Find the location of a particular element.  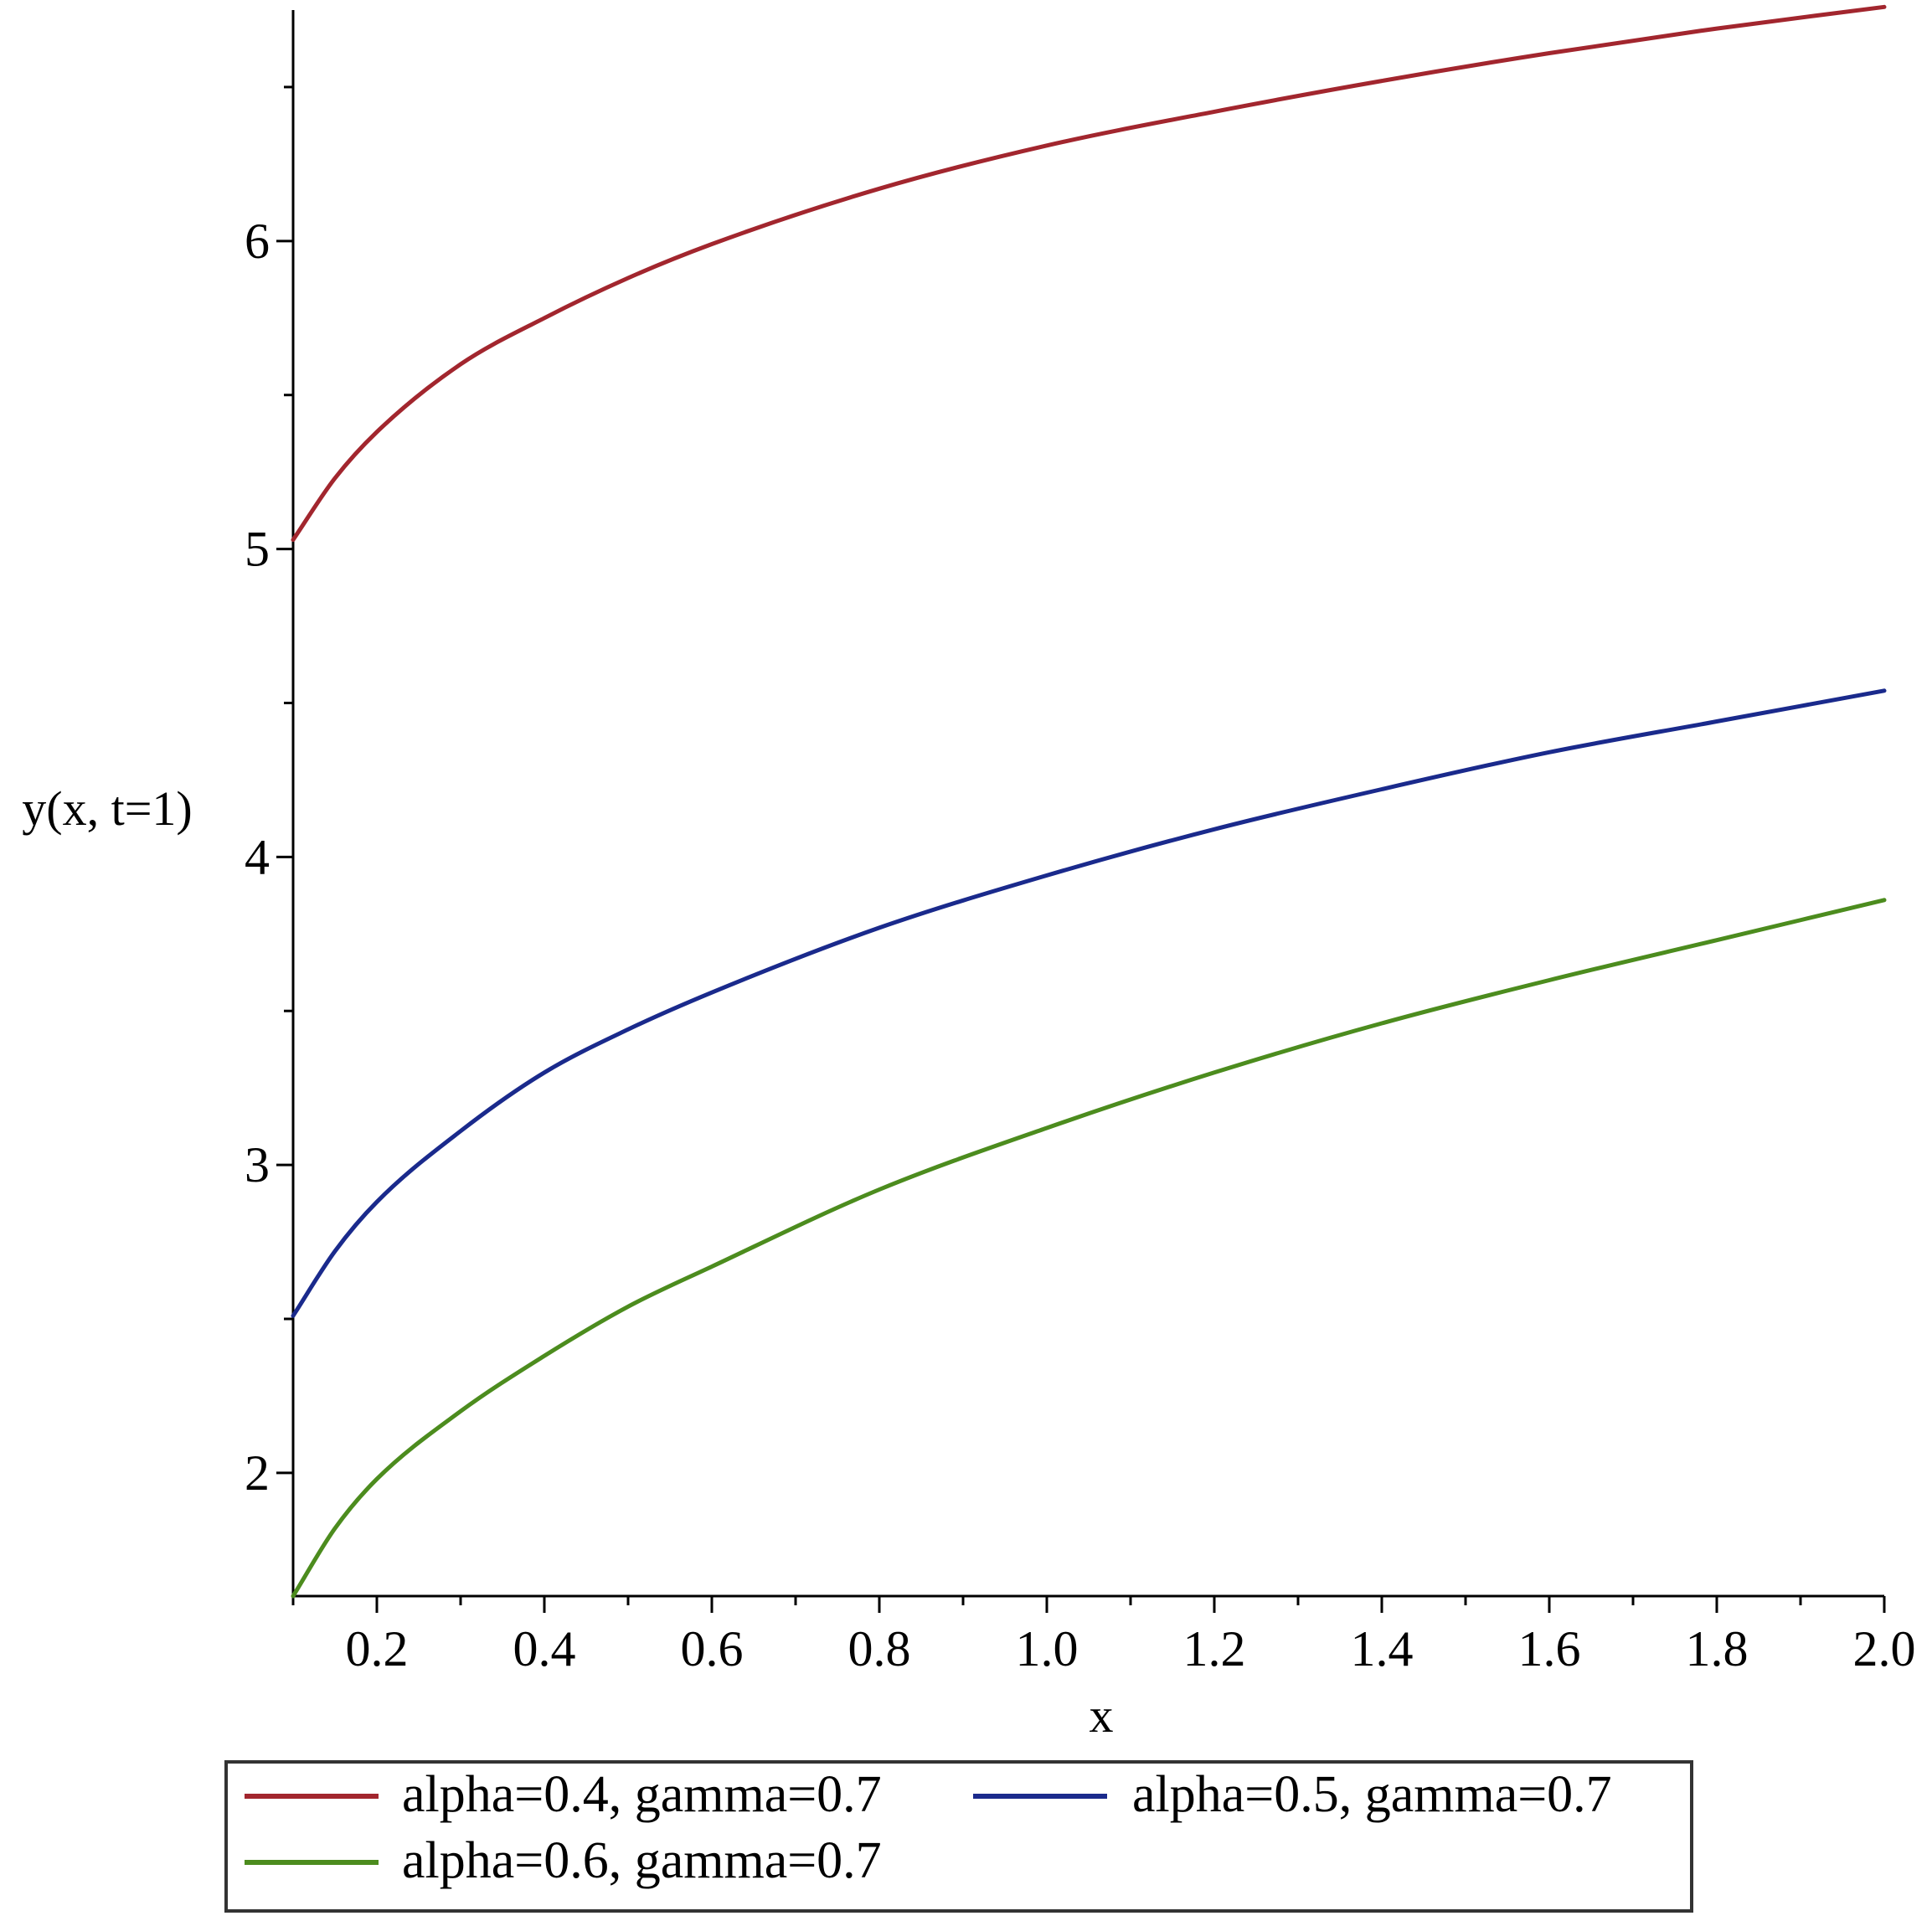

y-tick-label: 4 is located at coordinates (257, 856).